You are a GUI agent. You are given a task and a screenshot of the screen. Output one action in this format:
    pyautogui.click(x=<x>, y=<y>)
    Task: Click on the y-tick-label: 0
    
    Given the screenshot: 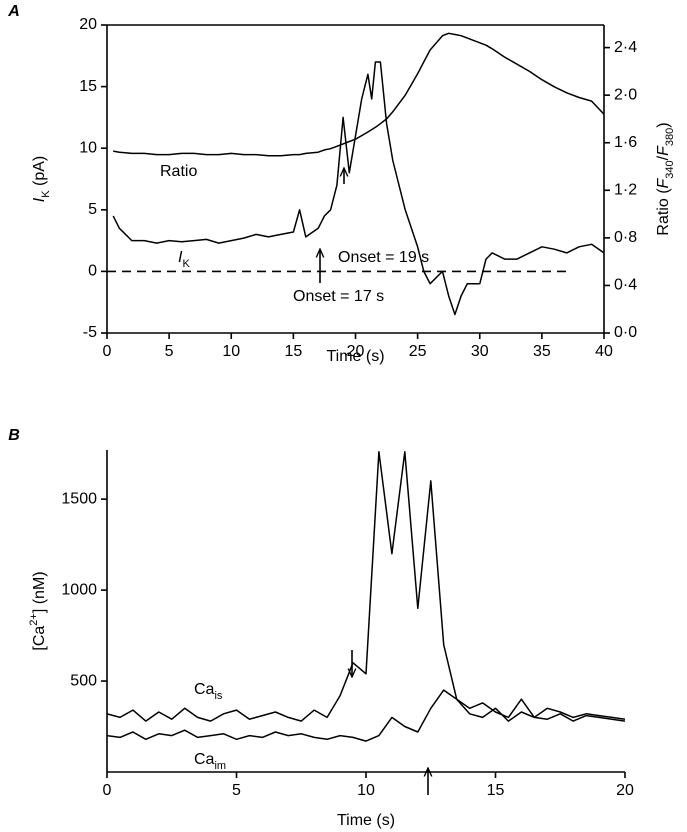 What is the action you would take?
    pyautogui.click(x=92, y=271)
    